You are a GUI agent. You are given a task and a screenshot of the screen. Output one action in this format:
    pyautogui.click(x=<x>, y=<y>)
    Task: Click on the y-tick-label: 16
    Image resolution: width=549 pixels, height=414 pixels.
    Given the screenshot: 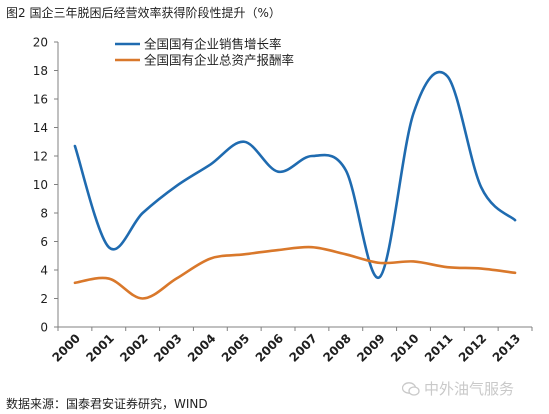 What is the action you would take?
    pyautogui.click(x=40, y=100)
    